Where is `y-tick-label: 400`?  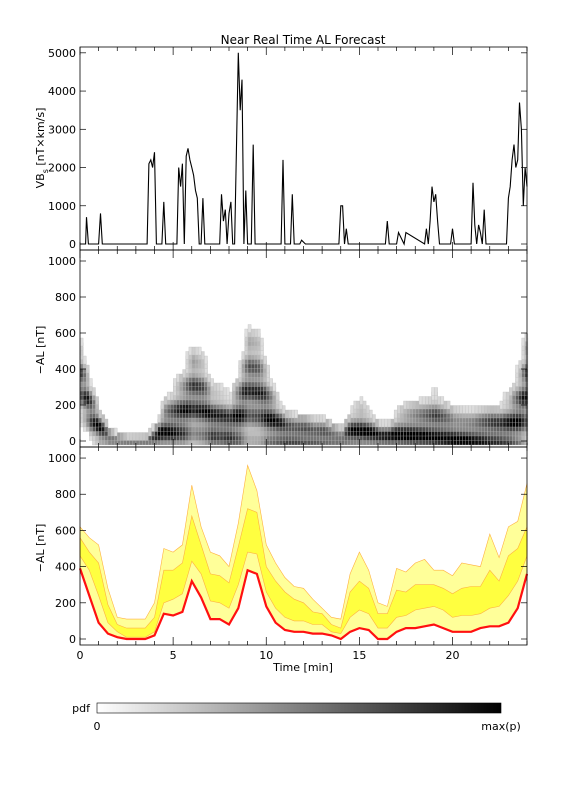 y-tick-label: 400 is located at coordinates (65, 567).